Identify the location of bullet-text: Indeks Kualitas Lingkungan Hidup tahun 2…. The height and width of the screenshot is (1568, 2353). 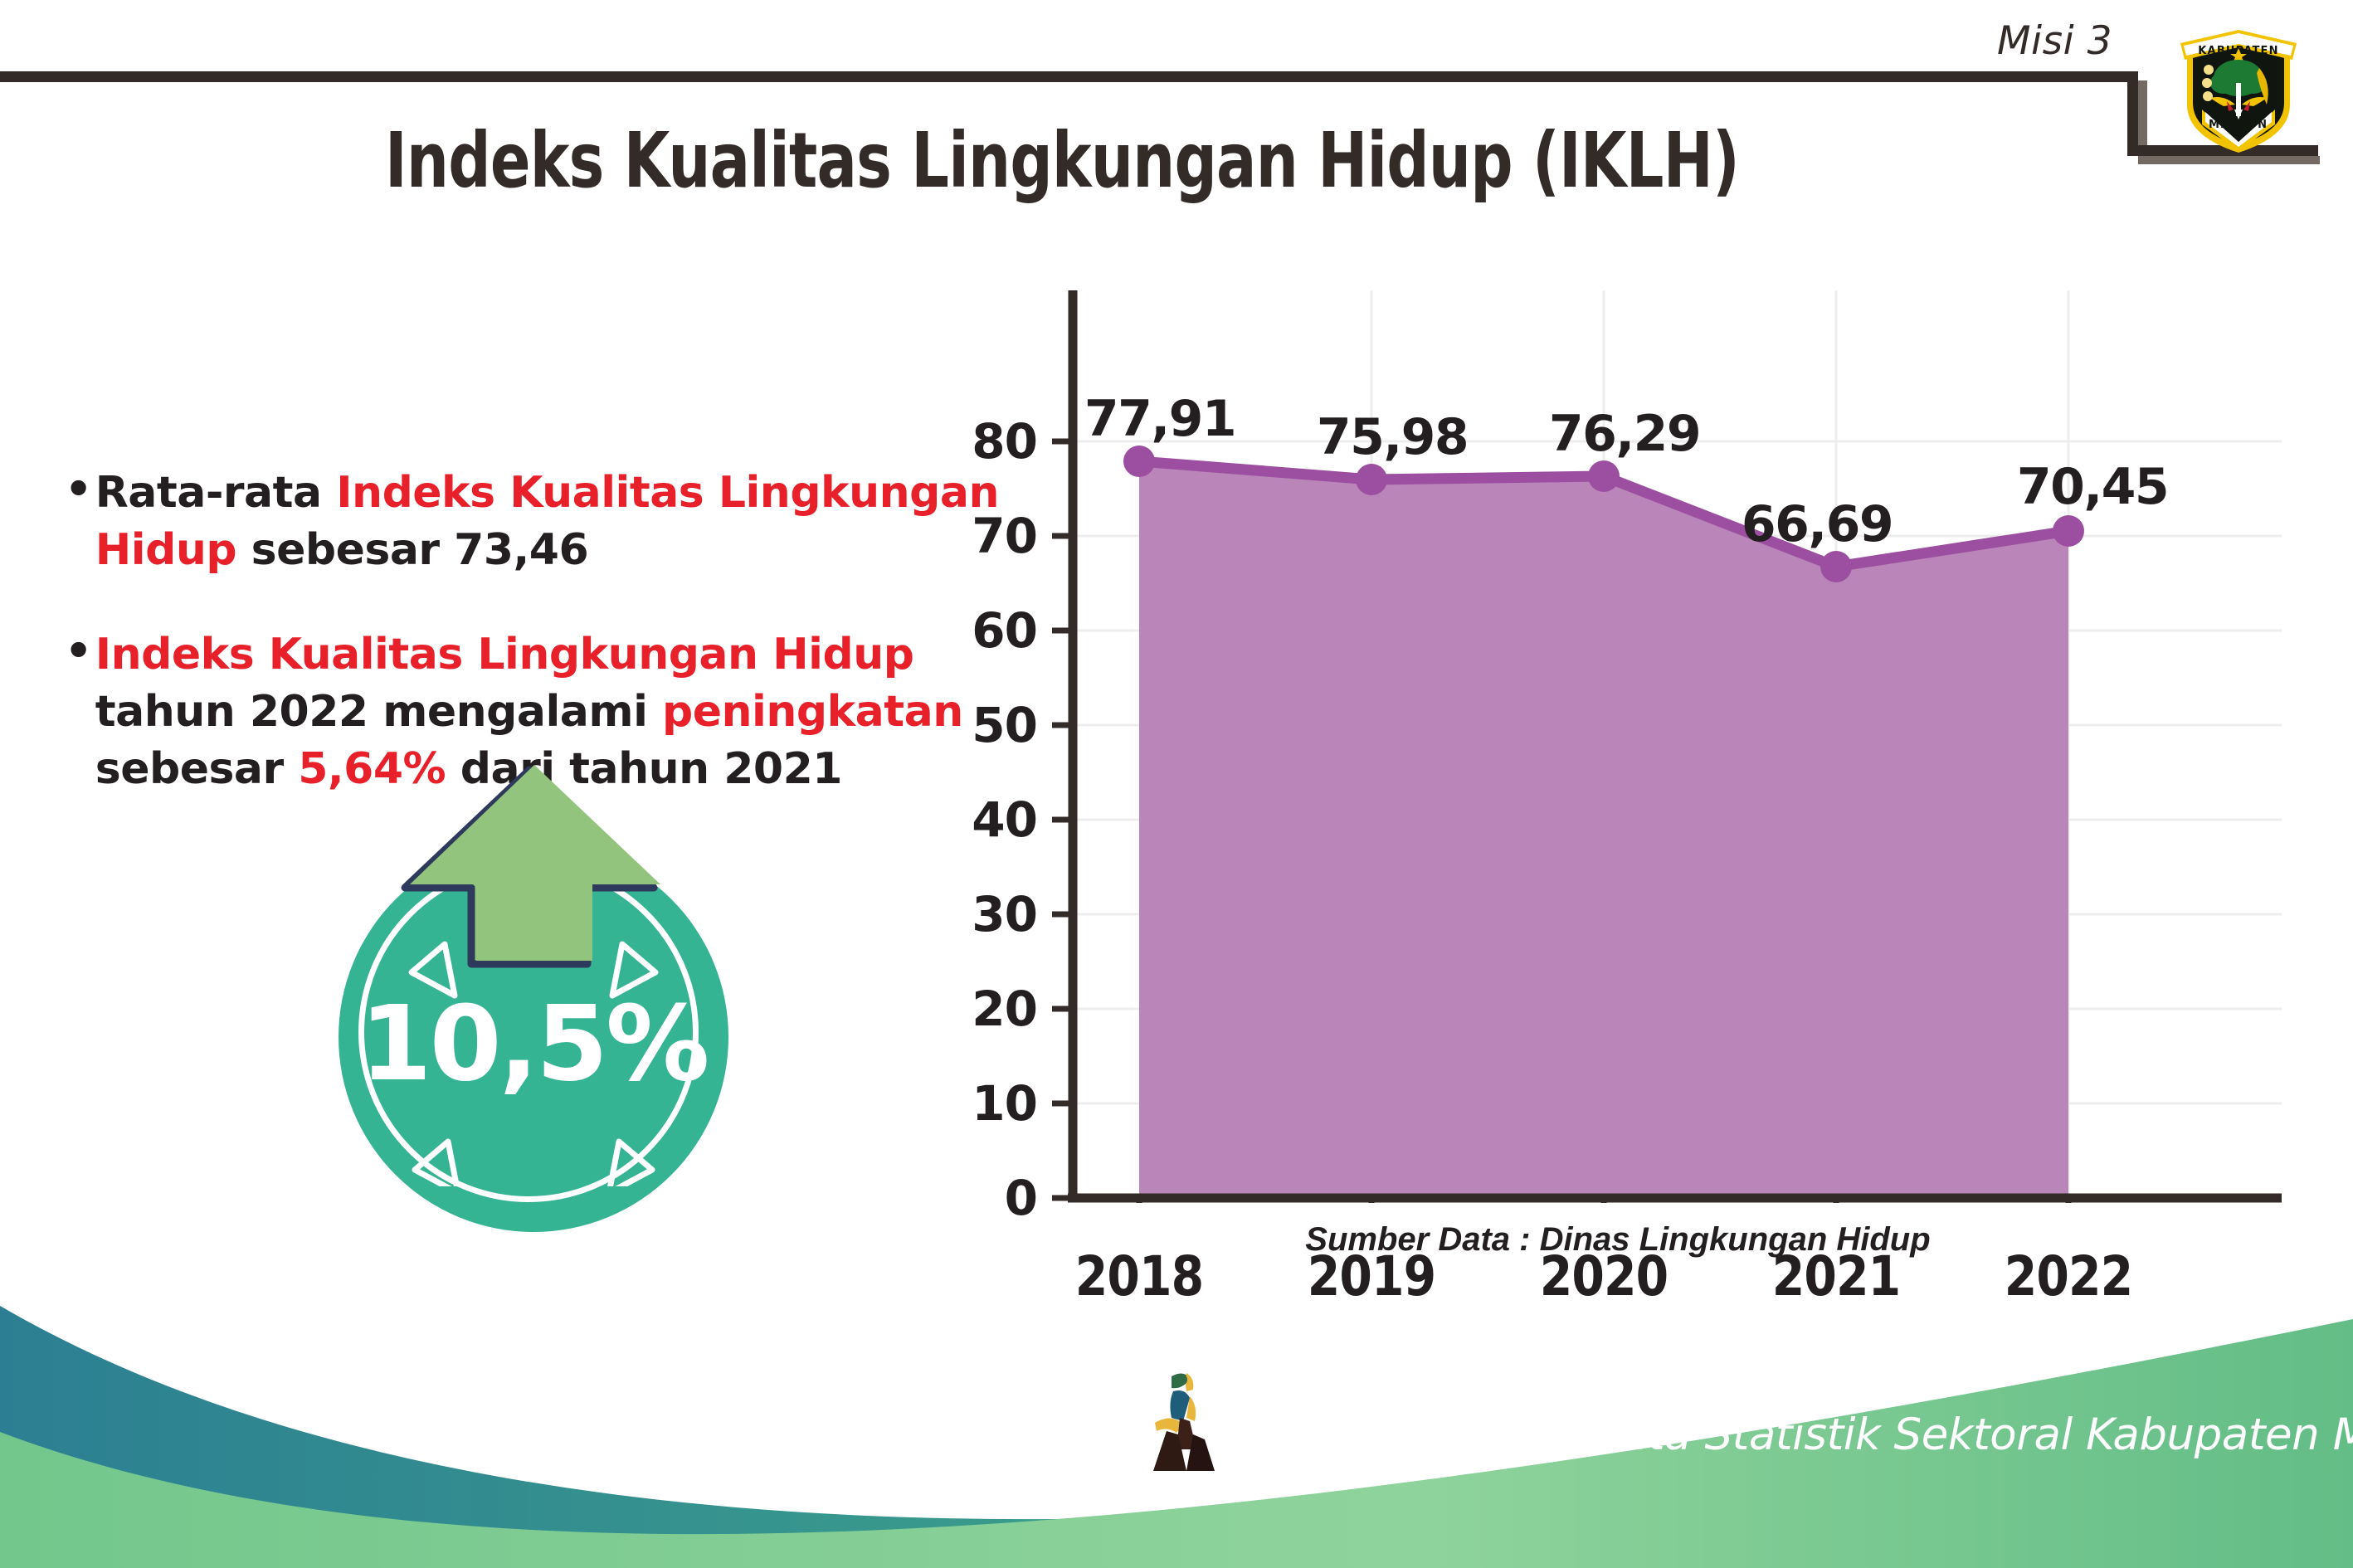
(548, 711).